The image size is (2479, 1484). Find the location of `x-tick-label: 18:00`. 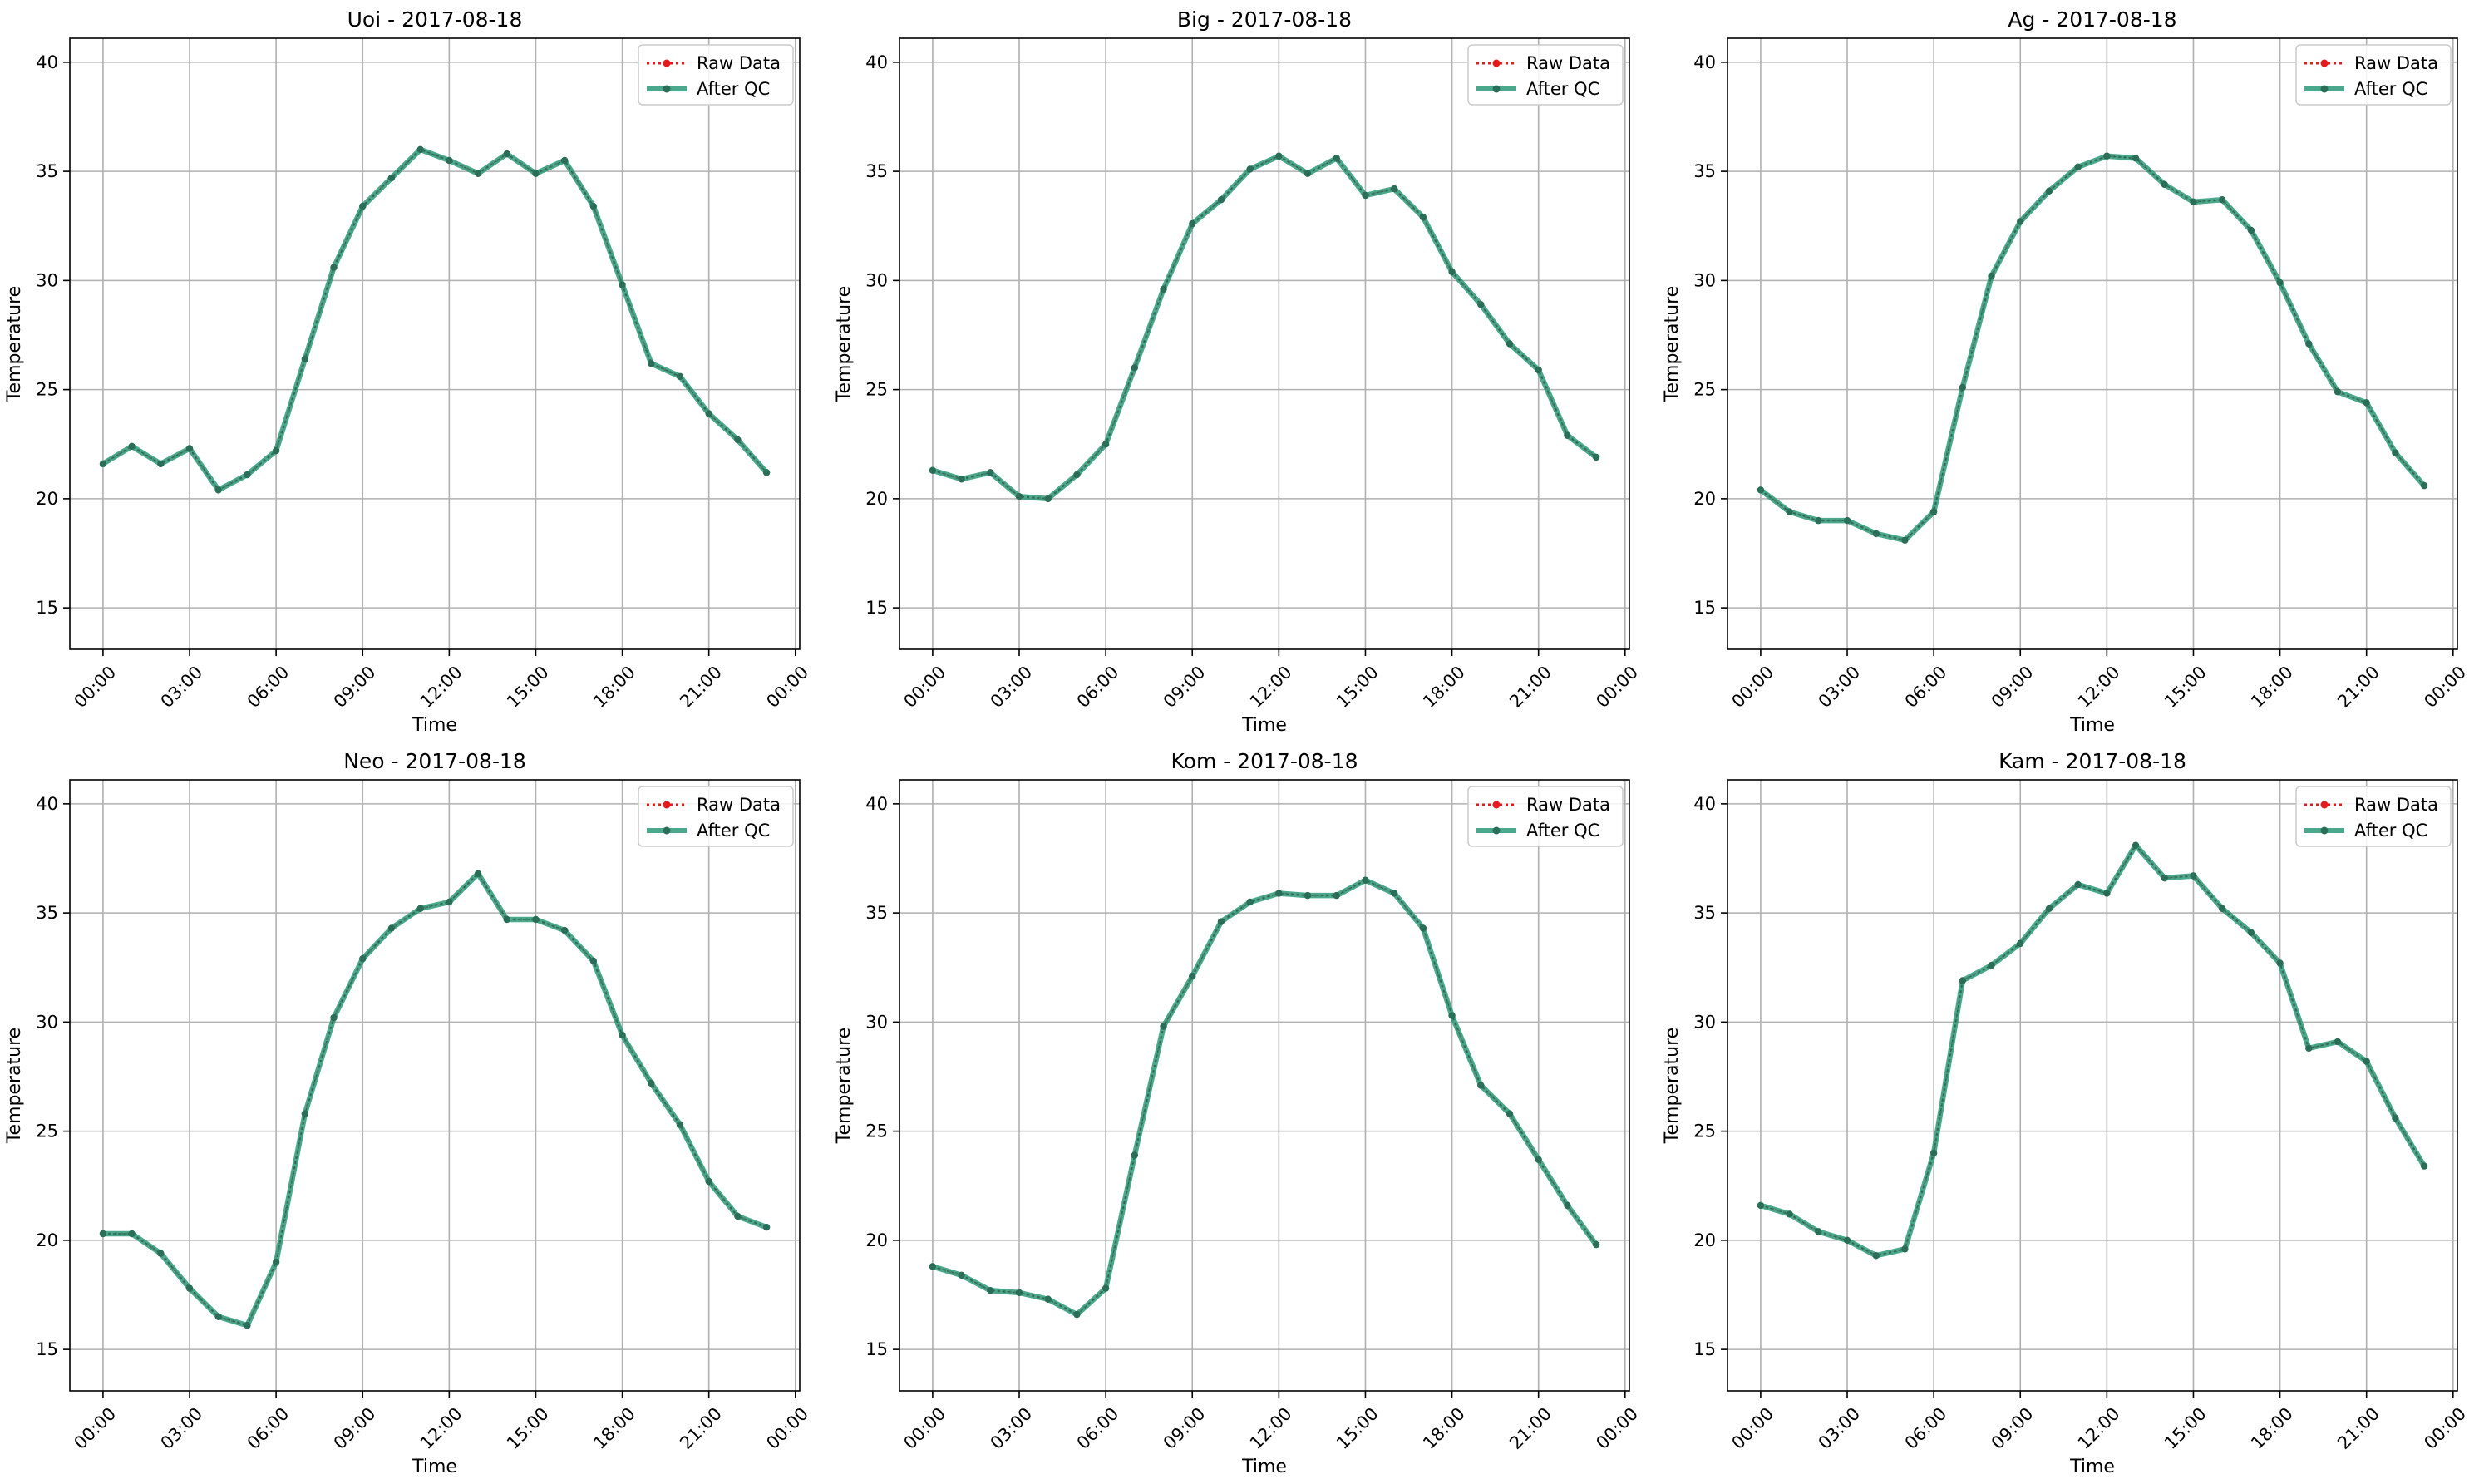

x-tick-label: 18:00 is located at coordinates (2272, 1428).